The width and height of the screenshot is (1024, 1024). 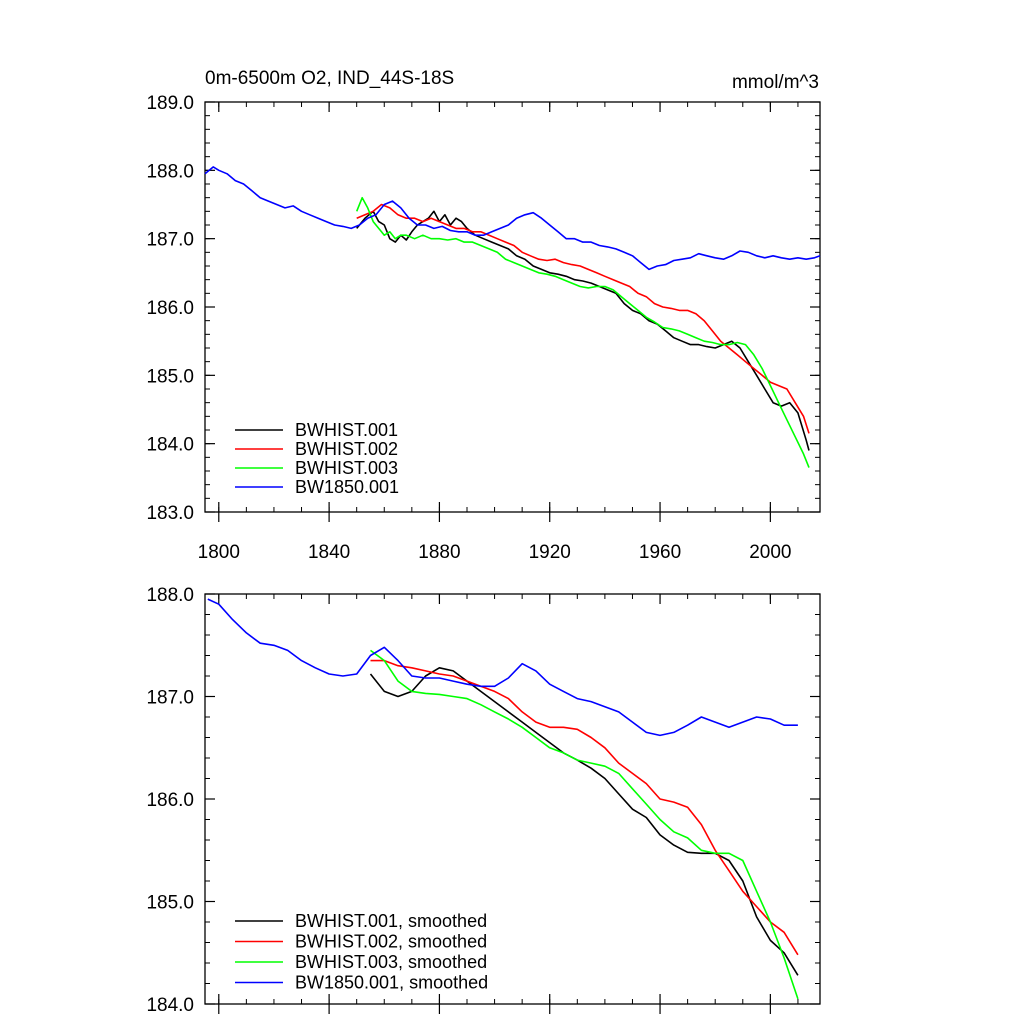 I want to click on x-tick-label: 1880, so click(x=439, y=552).